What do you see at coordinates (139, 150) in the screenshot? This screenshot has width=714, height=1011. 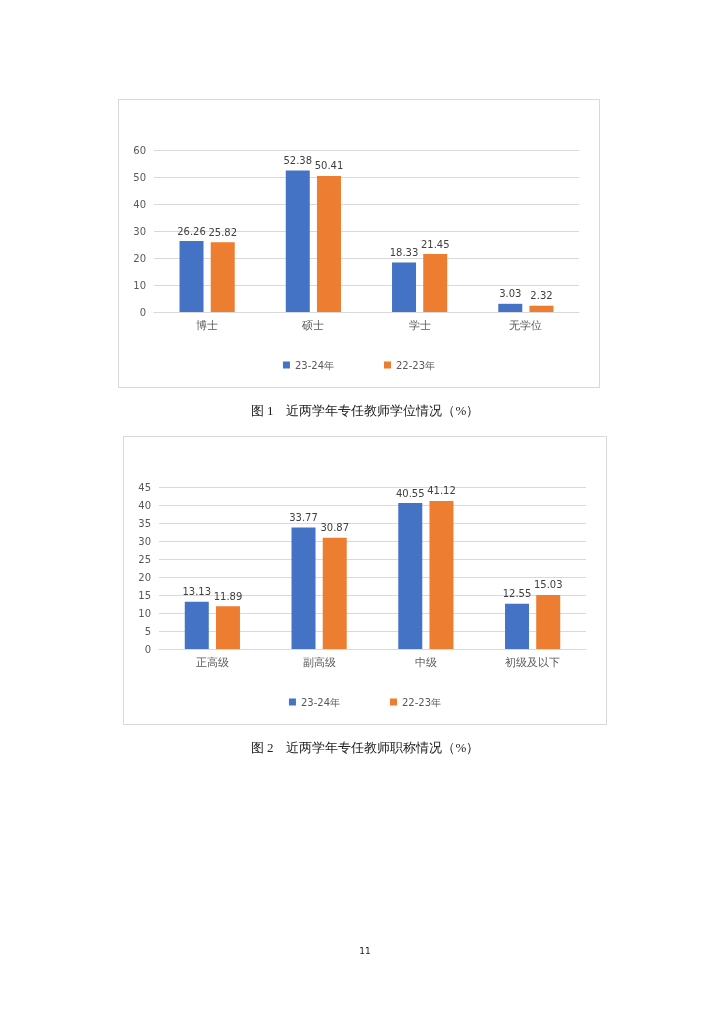 I see `y-tick-label: 60` at bounding box center [139, 150].